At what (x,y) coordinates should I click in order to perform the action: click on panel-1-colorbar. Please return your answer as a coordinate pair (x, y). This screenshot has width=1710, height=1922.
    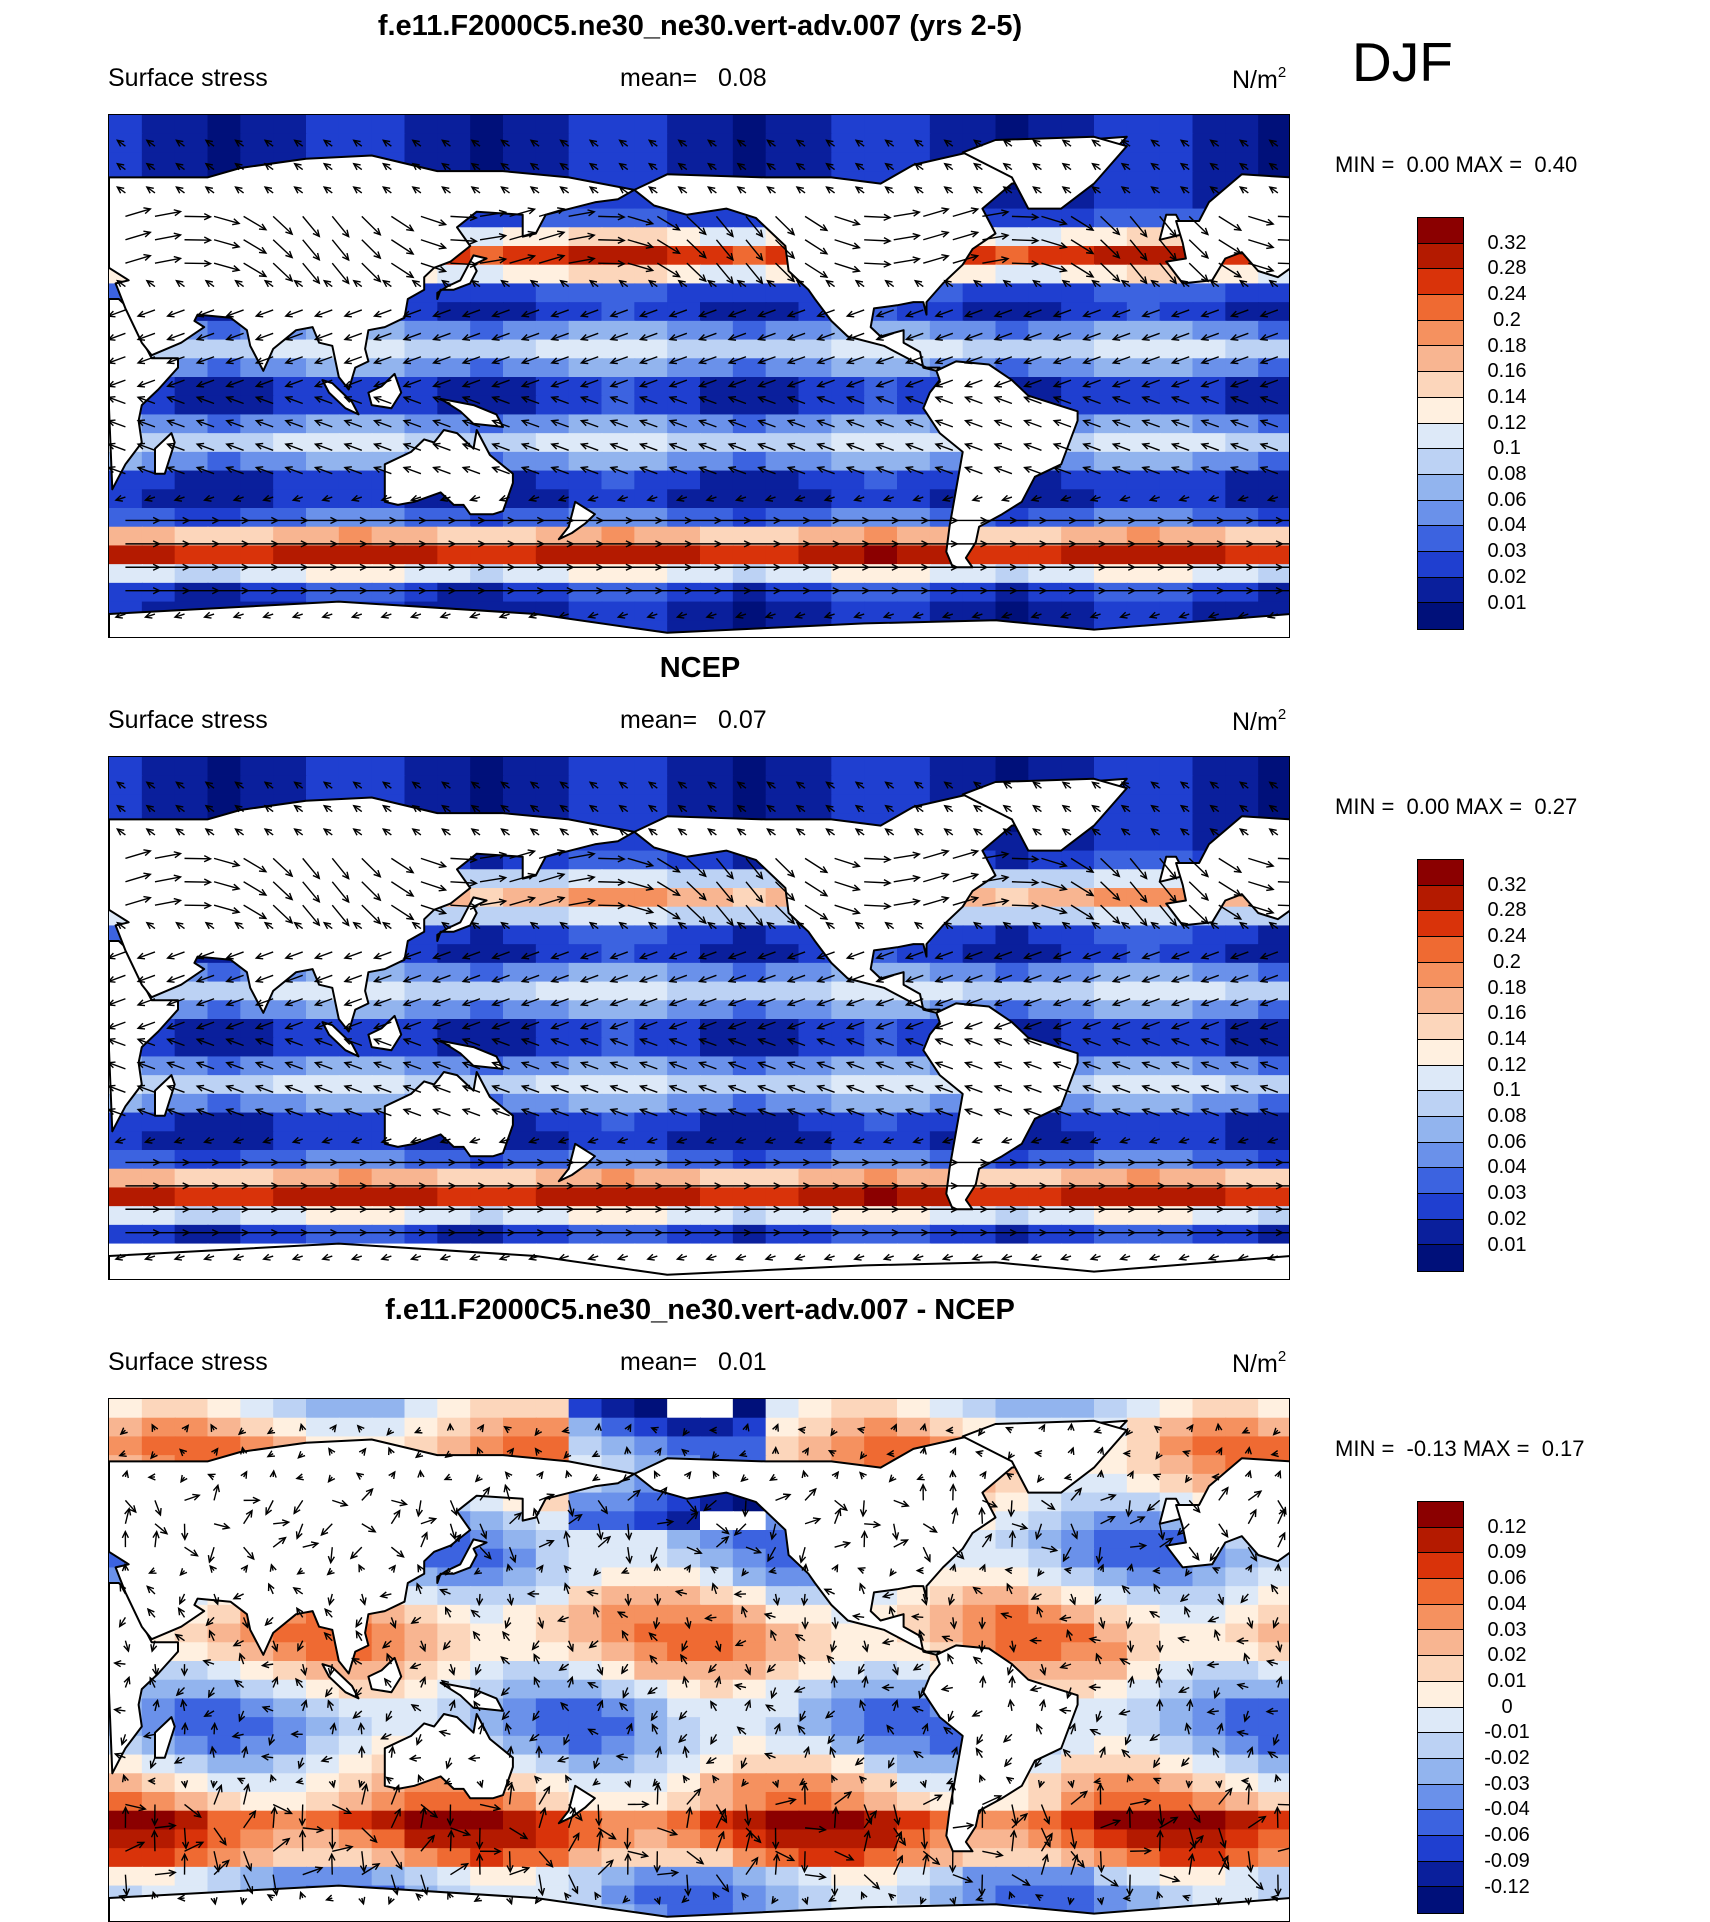
    Looking at the image, I should click on (1440, 423).